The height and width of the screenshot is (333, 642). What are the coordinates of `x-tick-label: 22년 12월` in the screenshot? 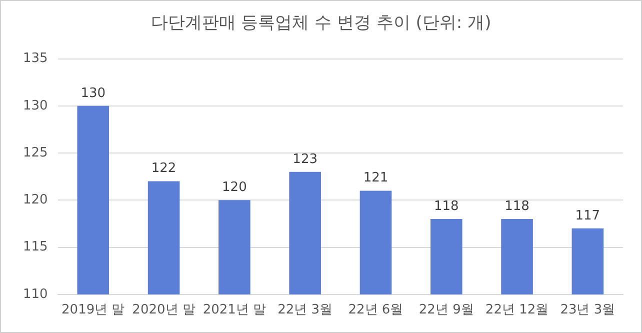 It's located at (517, 310).